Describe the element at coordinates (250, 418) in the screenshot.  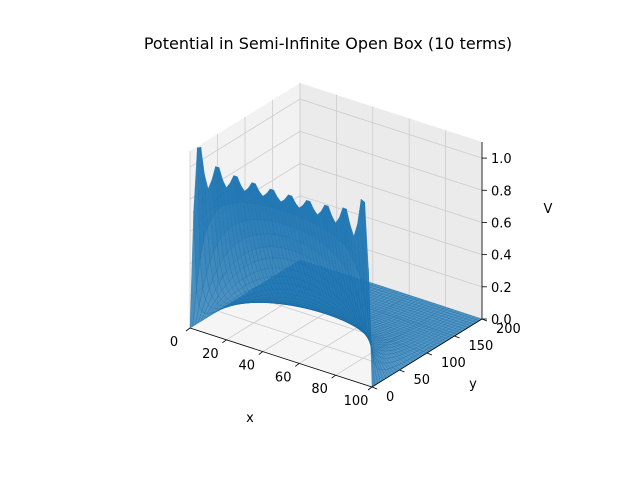
I see `x-axis-label: x` at that location.